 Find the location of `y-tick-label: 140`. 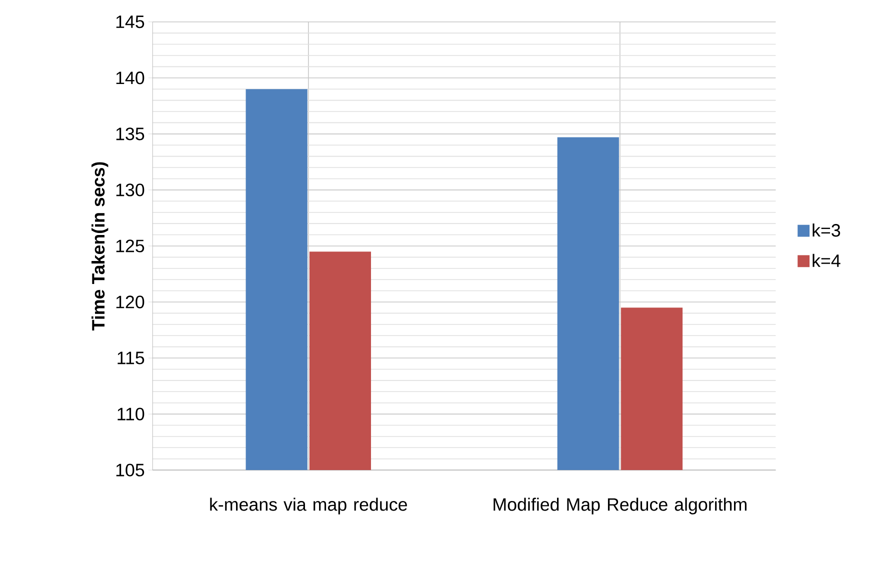

y-tick-label: 140 is located at coordinates (130, 77).